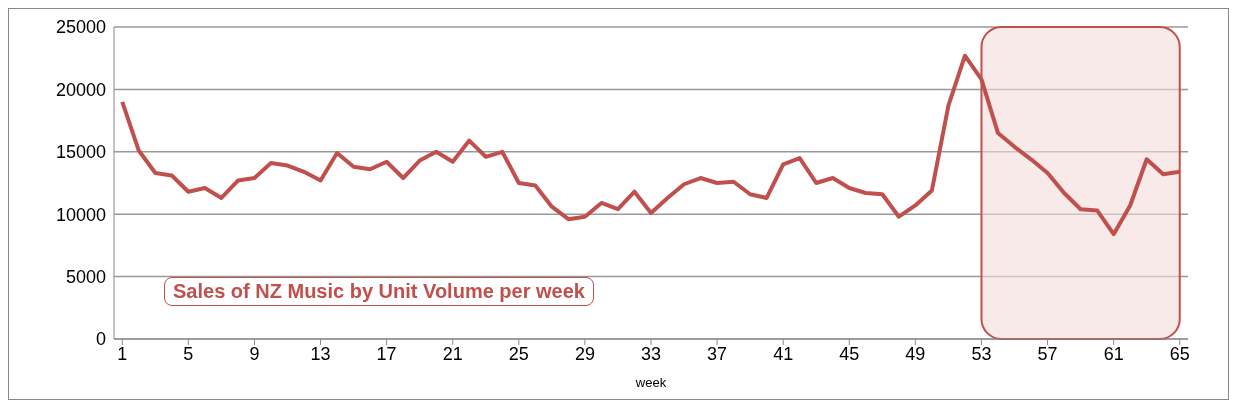 This screenshot has width=1237, height=408. I want to click on x-tick-label: 33, so click(651, 353).